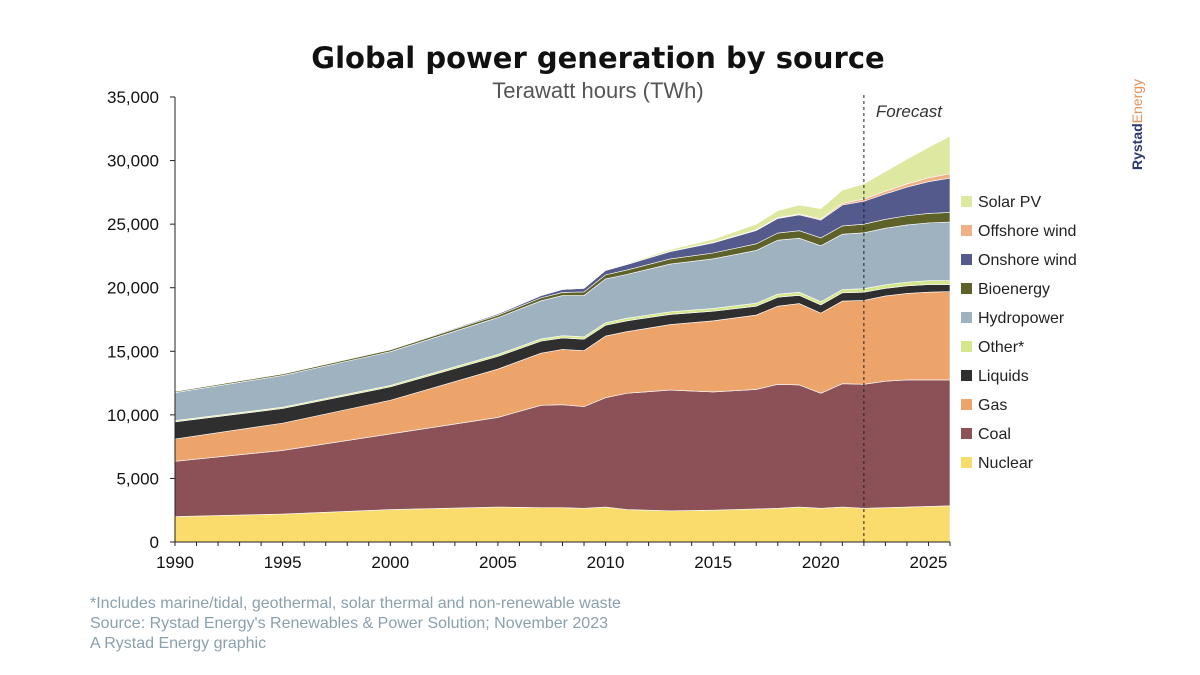 This screenshot has width=1200, height=675. Describe the element at coordinates (133, 288) in the screenshot. I see `y-tick-label: 20,000` at that location.